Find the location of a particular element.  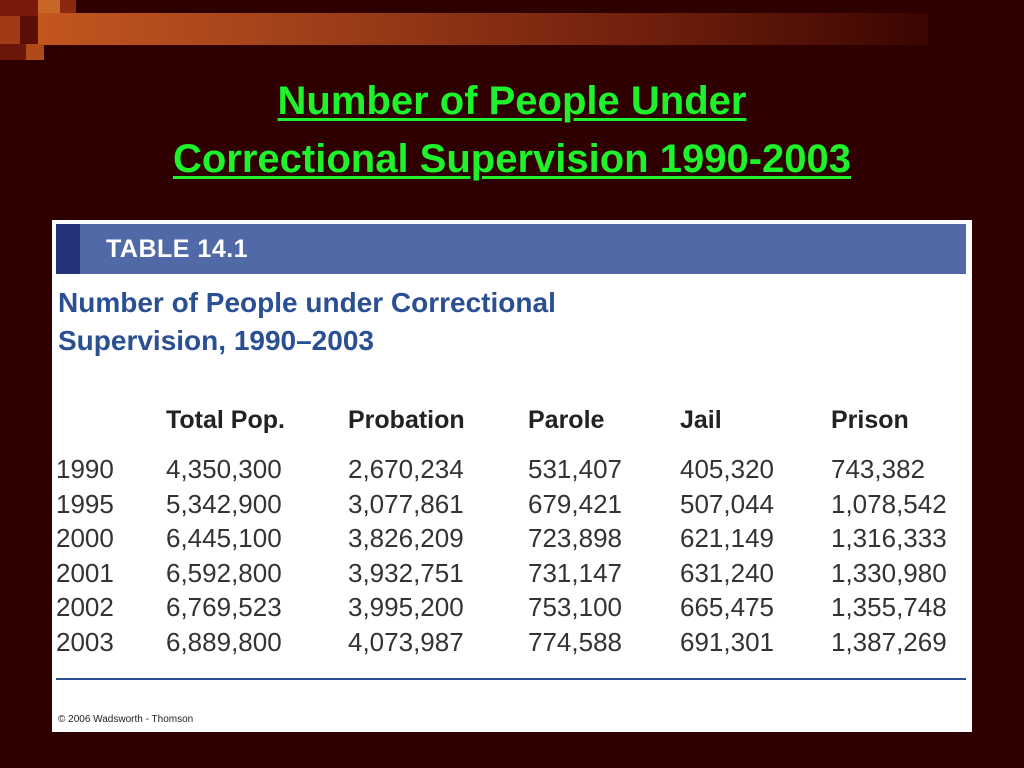

table-cell-total: 6,592,800 is located at coordinates (224, 572).